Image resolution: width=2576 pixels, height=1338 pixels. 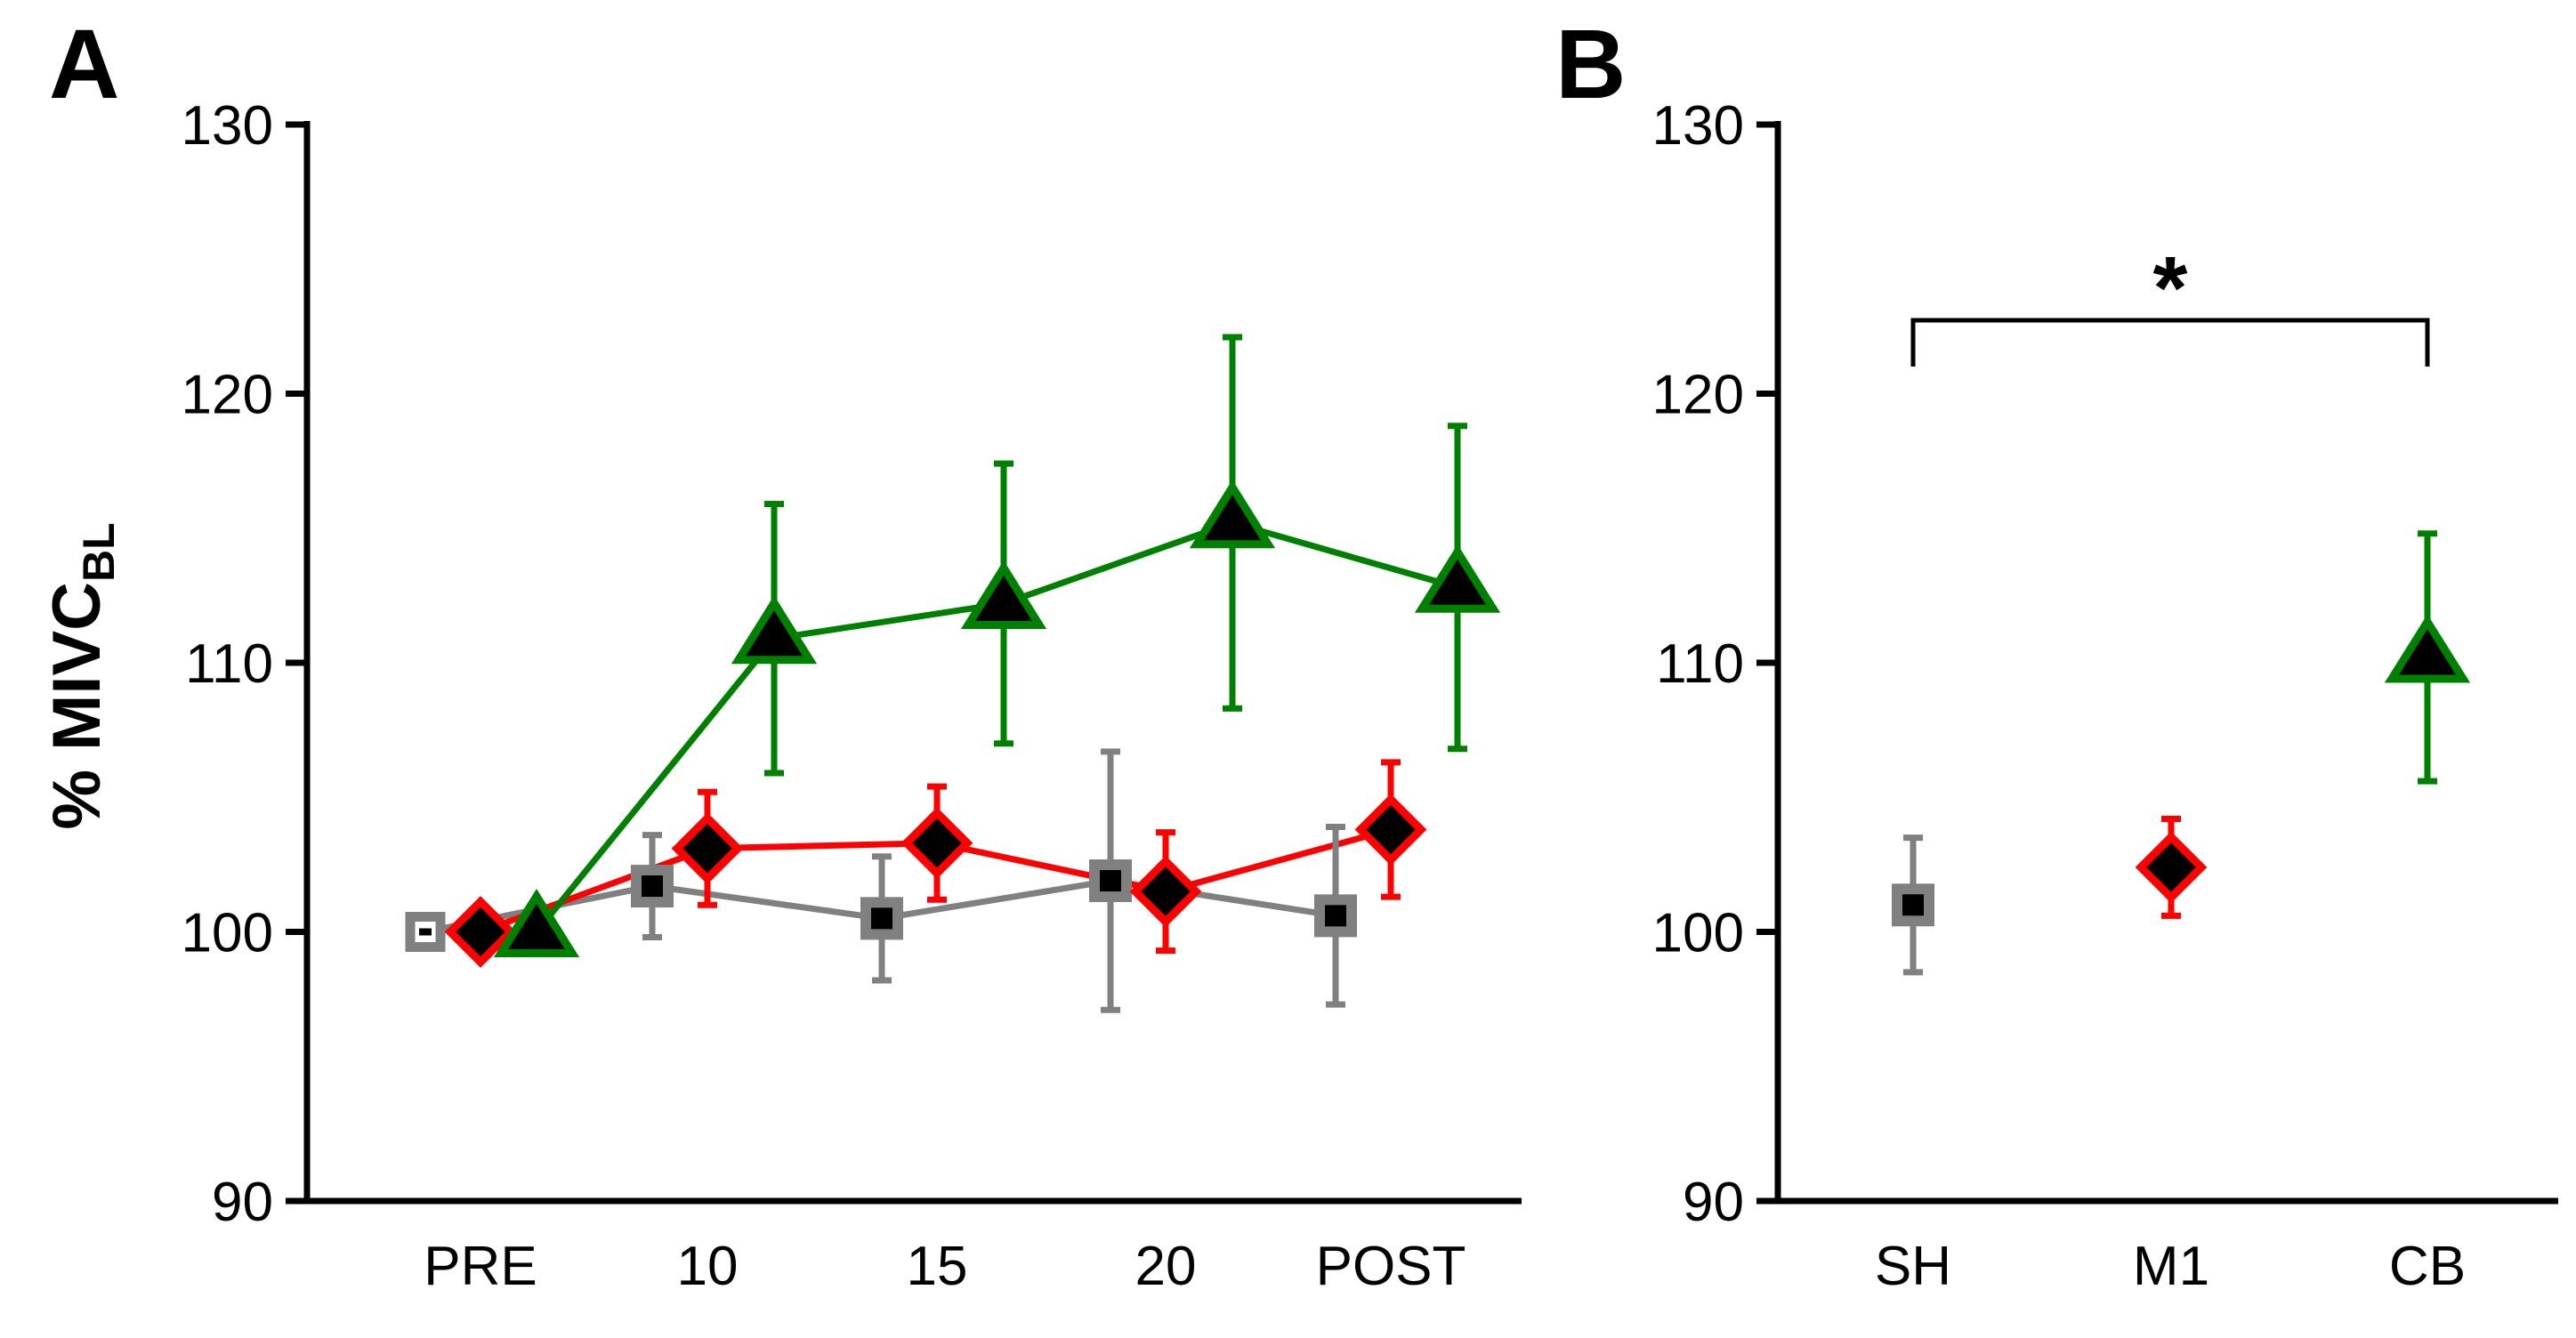 I want to click on panel-a-x-tick-label: 15, so click(x=937, y=1266).